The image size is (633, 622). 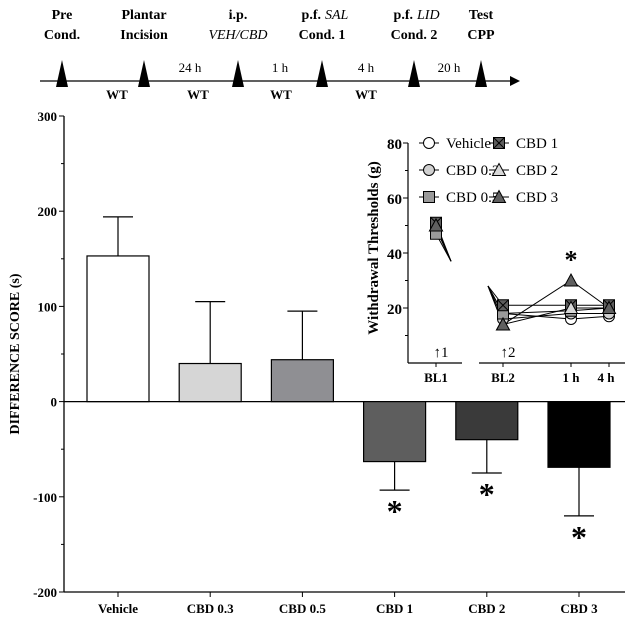 I want to click on inset-x-tick-label: 4 h, so click(x=607, y=377).